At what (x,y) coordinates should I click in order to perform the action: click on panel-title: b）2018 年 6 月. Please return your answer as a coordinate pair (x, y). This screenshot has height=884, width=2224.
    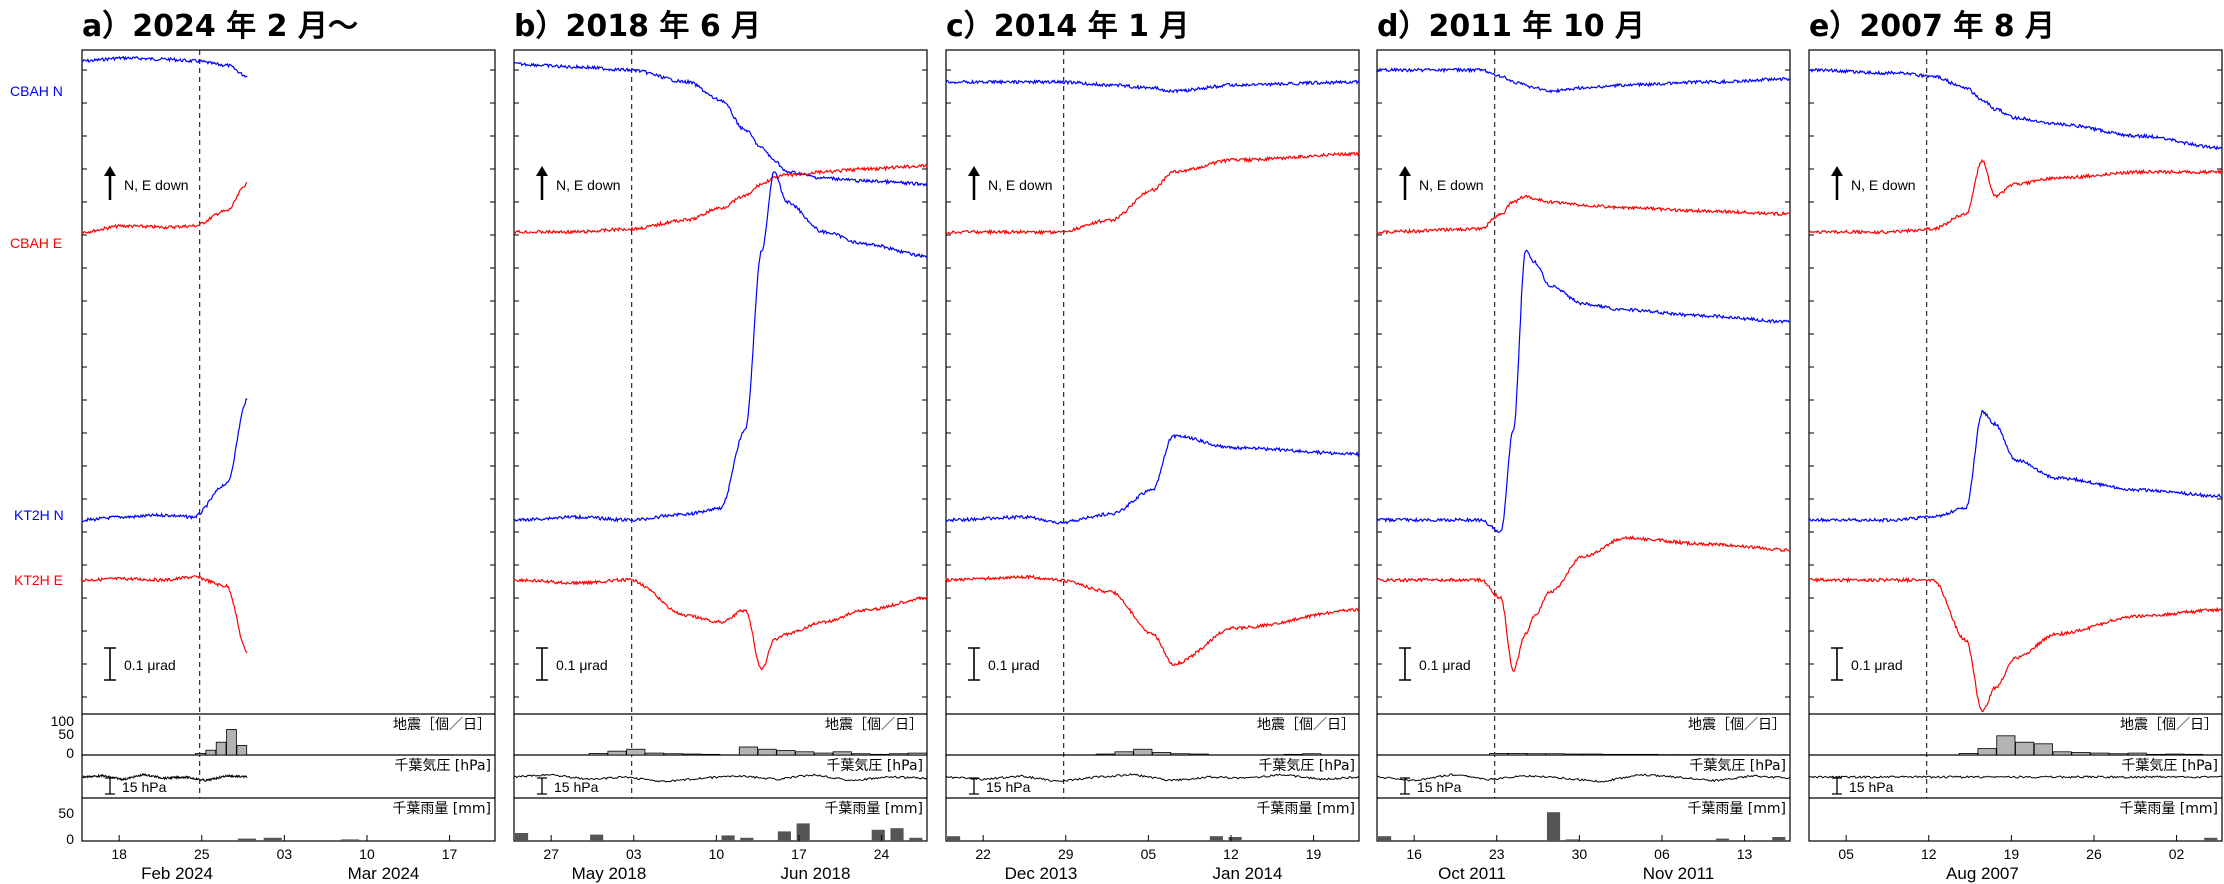
    Looking at the image, I should click on (637, 26).